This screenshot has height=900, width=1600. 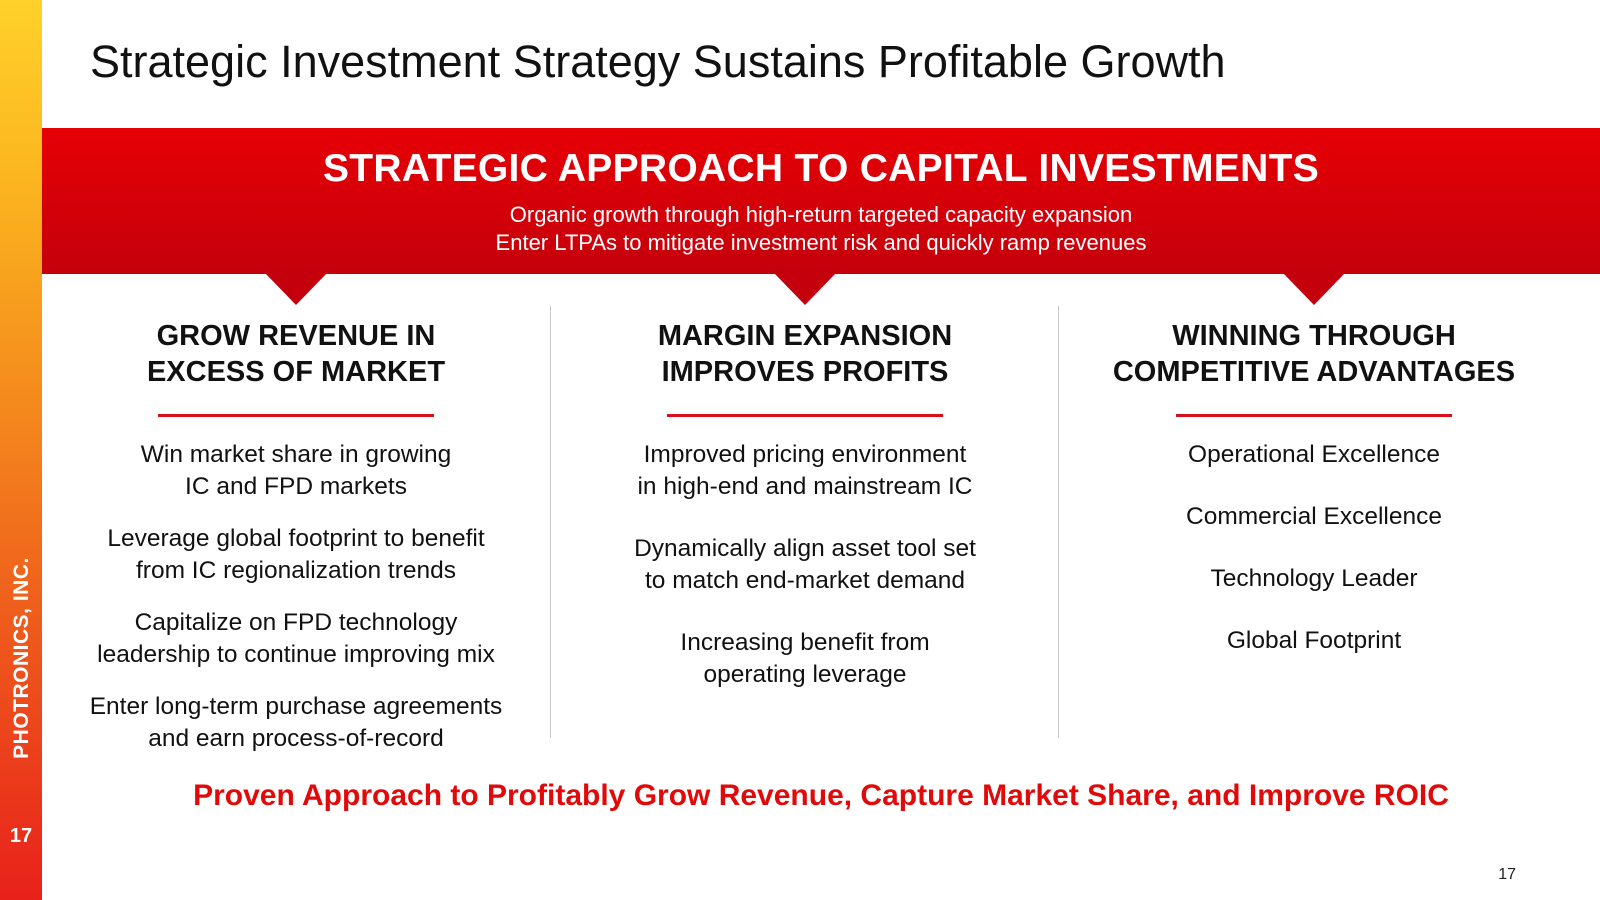 I want to click on banner-arrow-left, so click(x=296, y=289).